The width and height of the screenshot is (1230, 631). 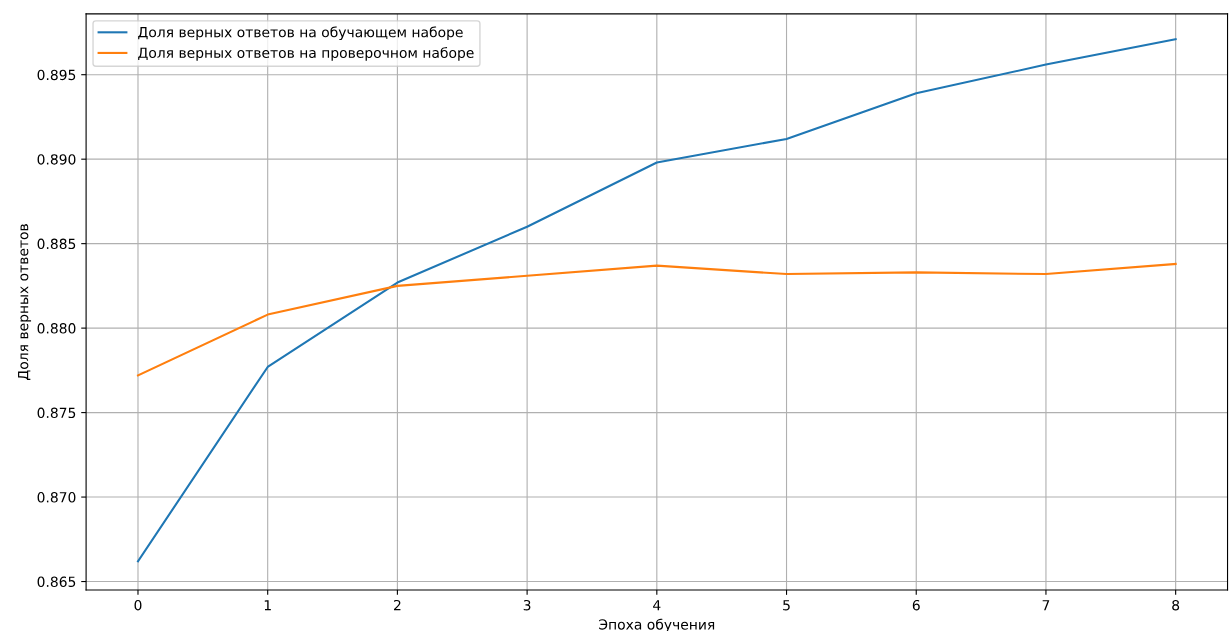 I want to click on y-tick-label: 0.870, so click(x=56, y=497).